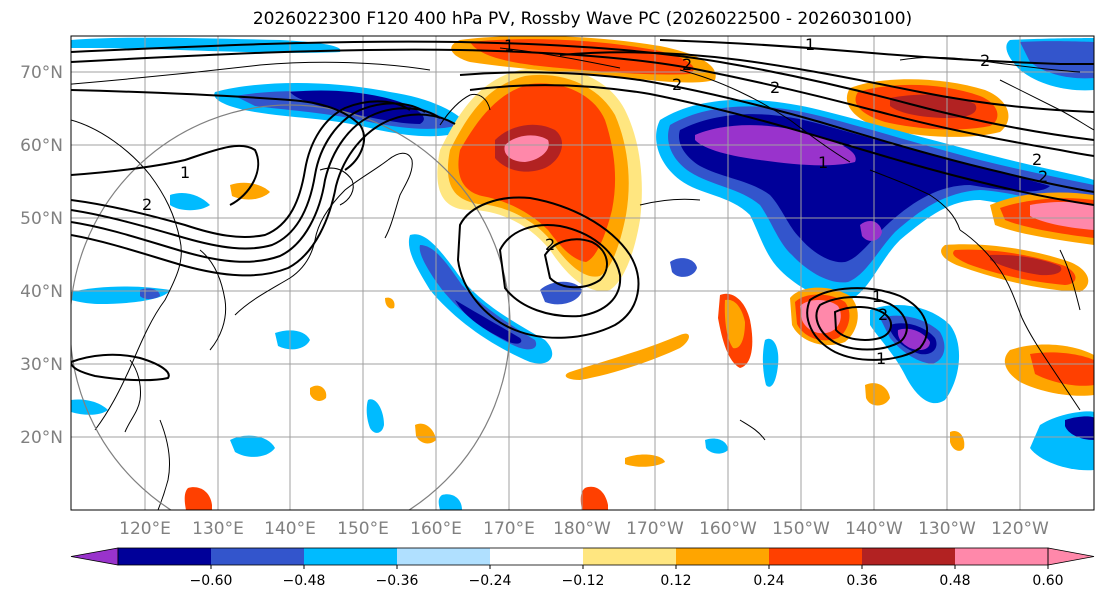 Image resolution: width=1105 pixels, height=604 pixels. Describe the element at coordinates (145, 529) in the screenshot. I see `longitude-label: 120°E` at that location.